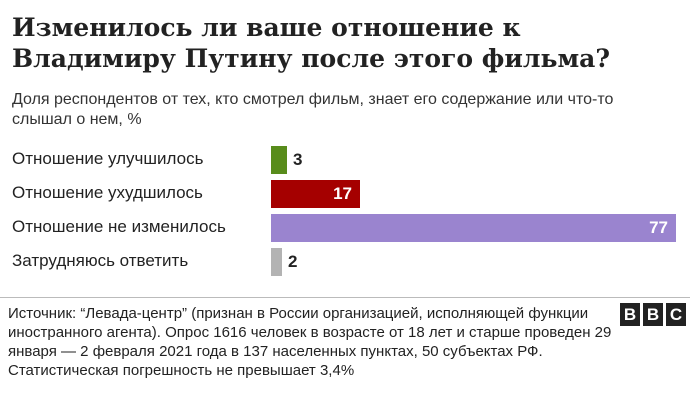 This screenshot has width=690, height=404. What do you see at coordinates (107, 192) in the screenshot?
I see `category-label: Отношение ухудшилось` at bounding box center [107, 192].